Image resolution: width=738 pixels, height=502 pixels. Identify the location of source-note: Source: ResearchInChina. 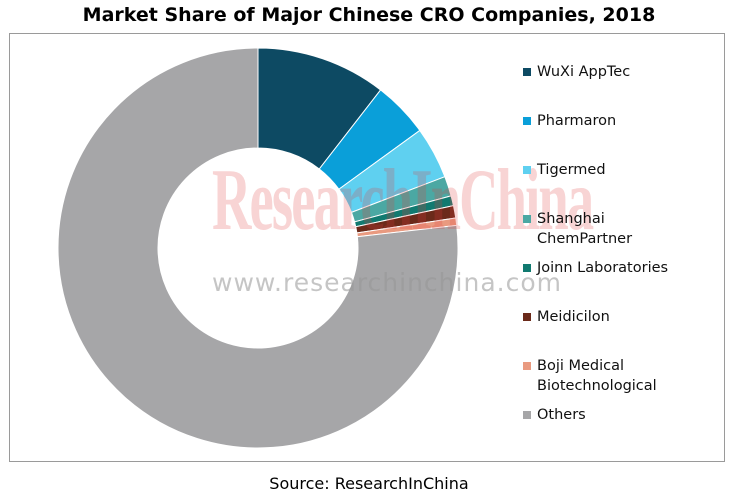
(369, 483).